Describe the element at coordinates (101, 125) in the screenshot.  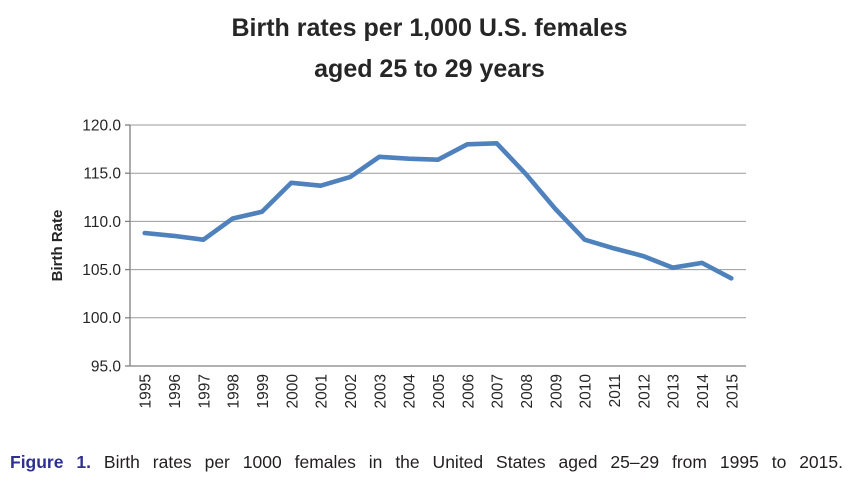
I see `y-tick-label: 120.0` at that location.